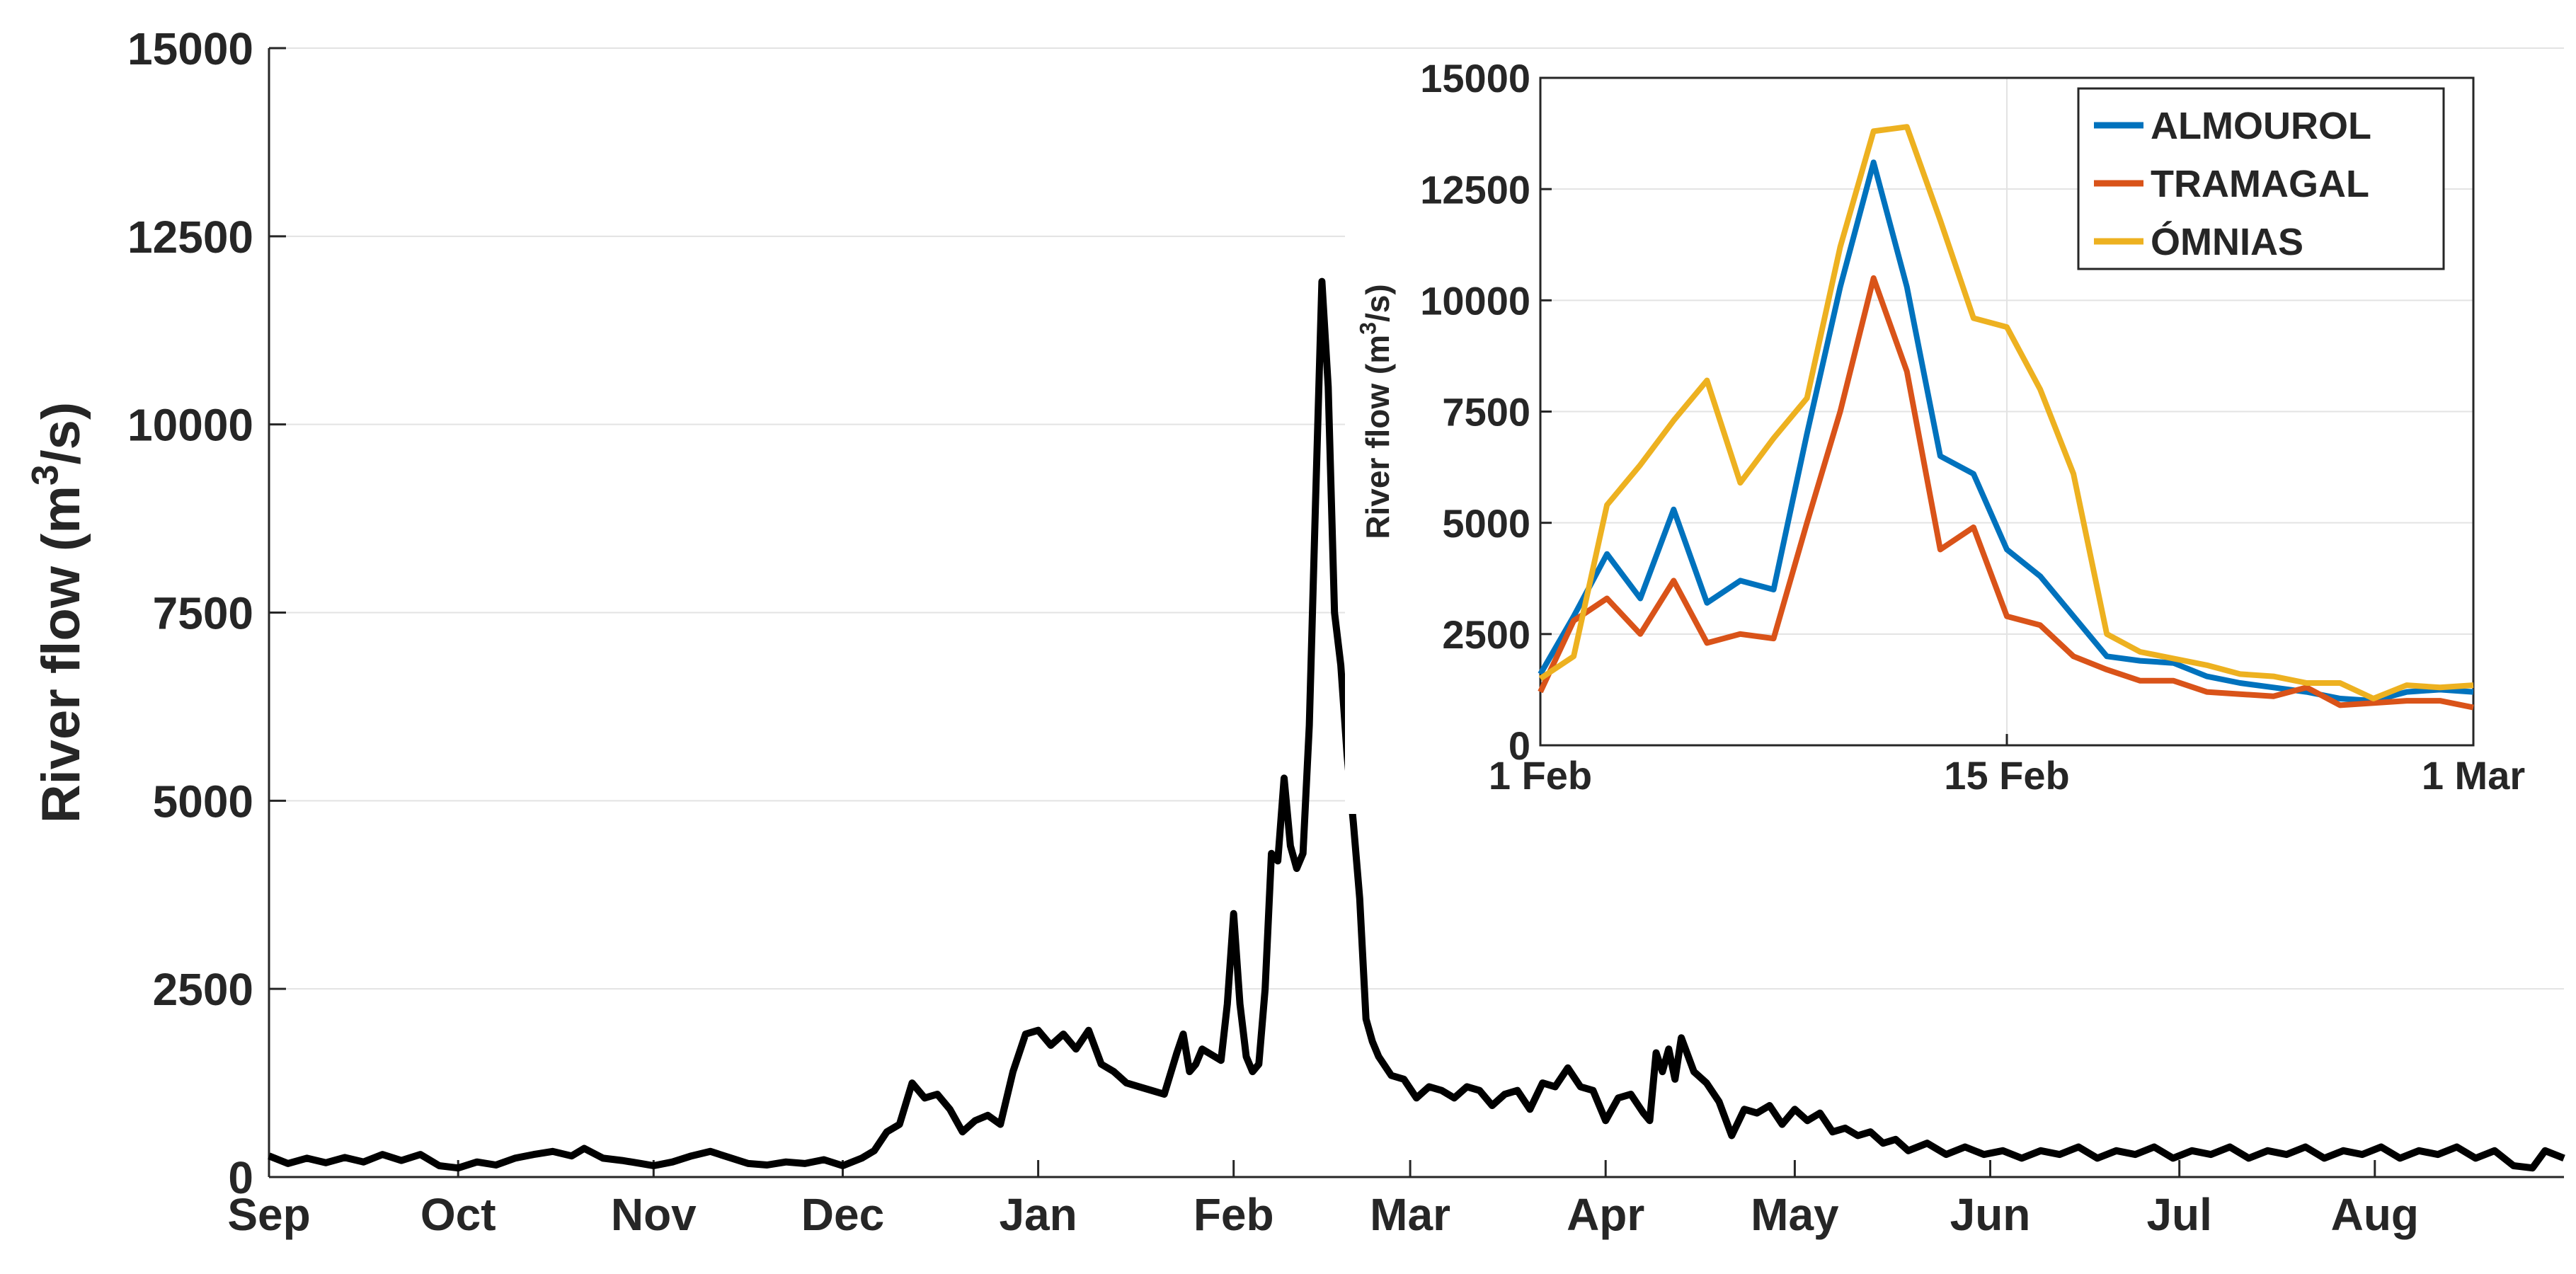 This screenshot has height=1274, width=2576. What do you see at coordinates (2178, 1214) in the screenshot?
I see `x-tick-label: Jul` at bounding box center [2178, 1214].